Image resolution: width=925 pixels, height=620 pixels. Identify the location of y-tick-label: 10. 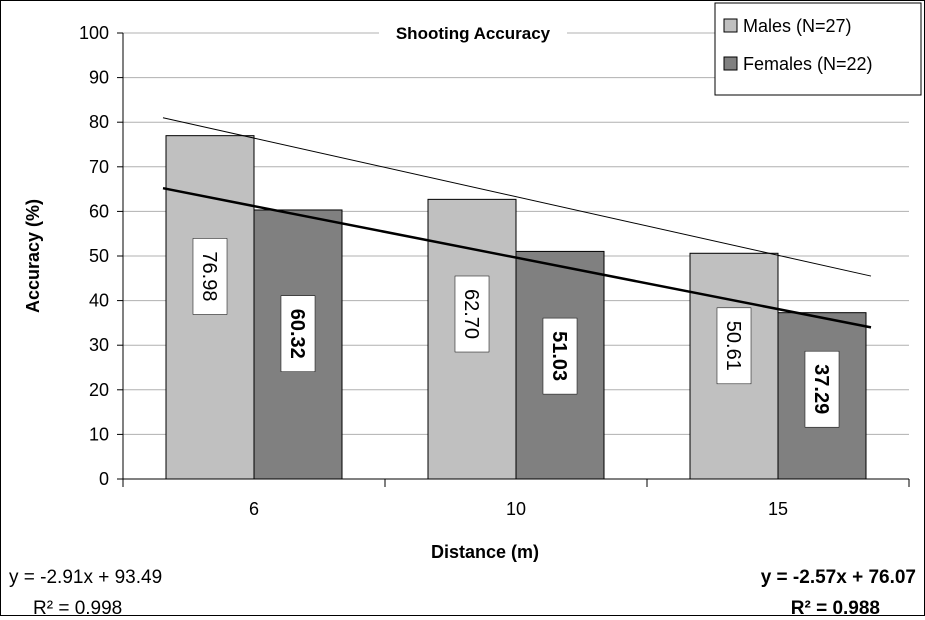
(99, 434).